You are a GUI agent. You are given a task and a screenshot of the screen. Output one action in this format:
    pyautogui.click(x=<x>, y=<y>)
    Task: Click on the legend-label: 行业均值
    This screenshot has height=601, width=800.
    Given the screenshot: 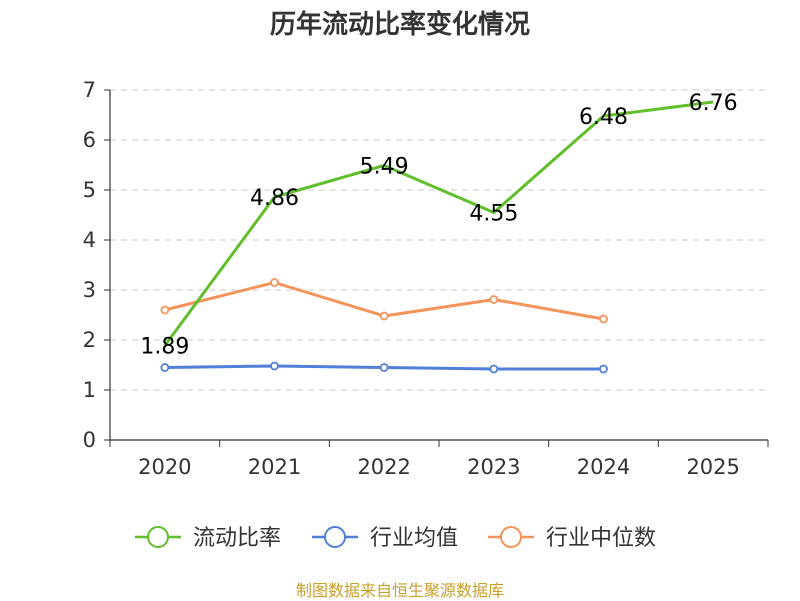 What is the action you would take?
    pyautogui.click(x=414, y=538)
    